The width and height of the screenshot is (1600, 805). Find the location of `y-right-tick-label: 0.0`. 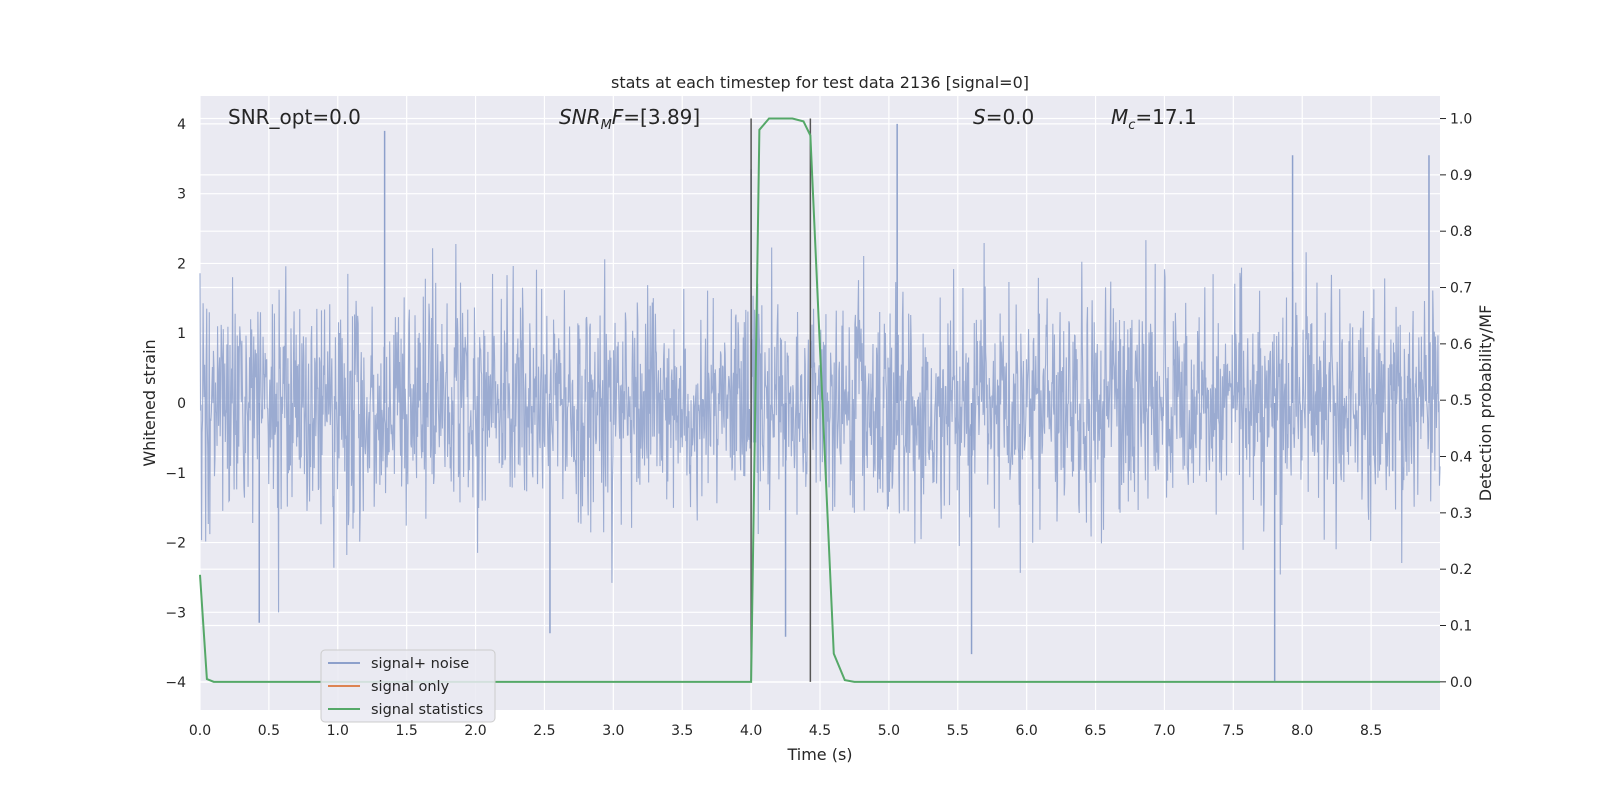

y-right-tick-label: 0.0 is located at coordinates (1461, 683).